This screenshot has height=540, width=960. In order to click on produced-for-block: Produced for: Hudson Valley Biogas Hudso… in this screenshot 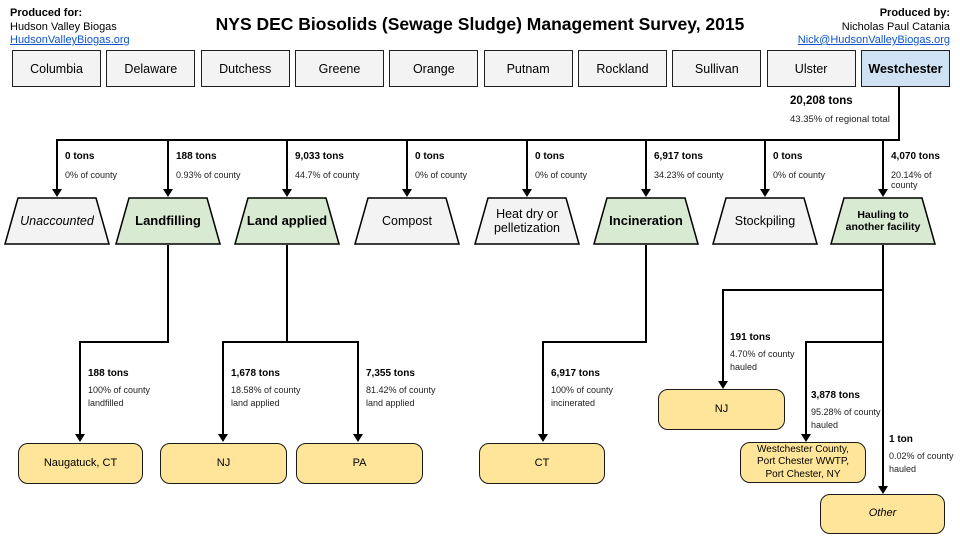, I will do `click(115, 27)`.